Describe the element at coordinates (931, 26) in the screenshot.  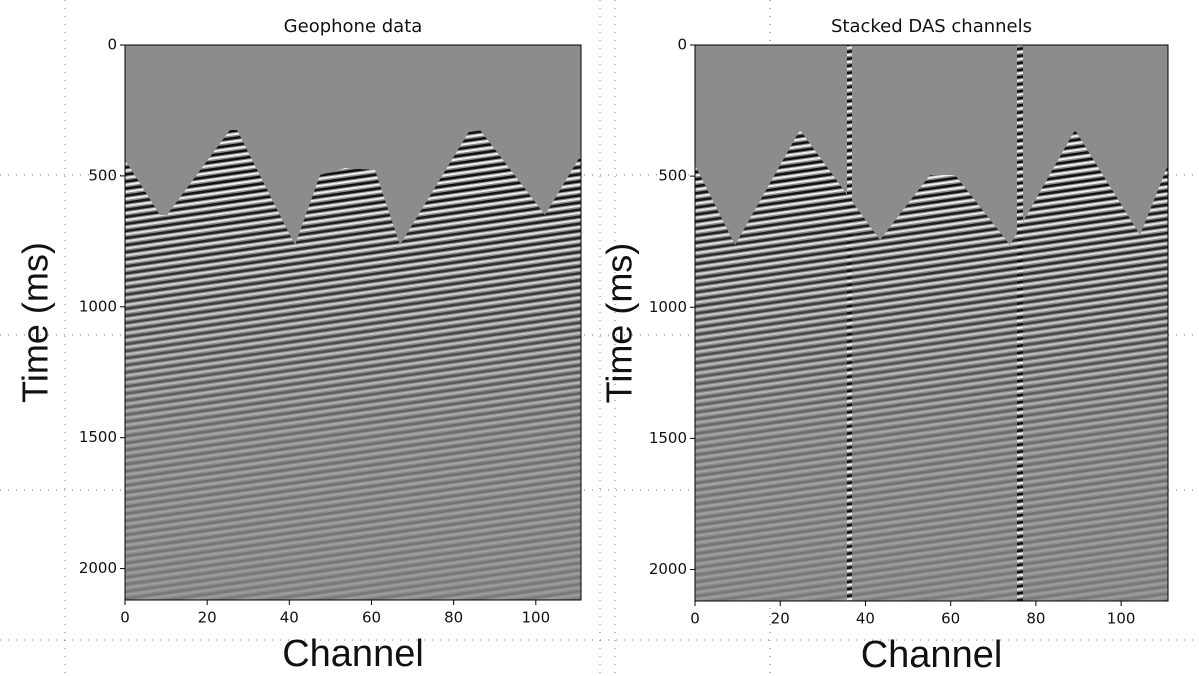
I see `chart-title: Stacked DAS channels` at that location.